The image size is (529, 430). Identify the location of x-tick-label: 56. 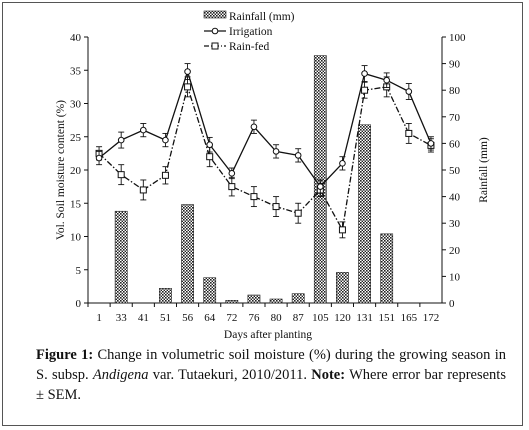
(188, 318).